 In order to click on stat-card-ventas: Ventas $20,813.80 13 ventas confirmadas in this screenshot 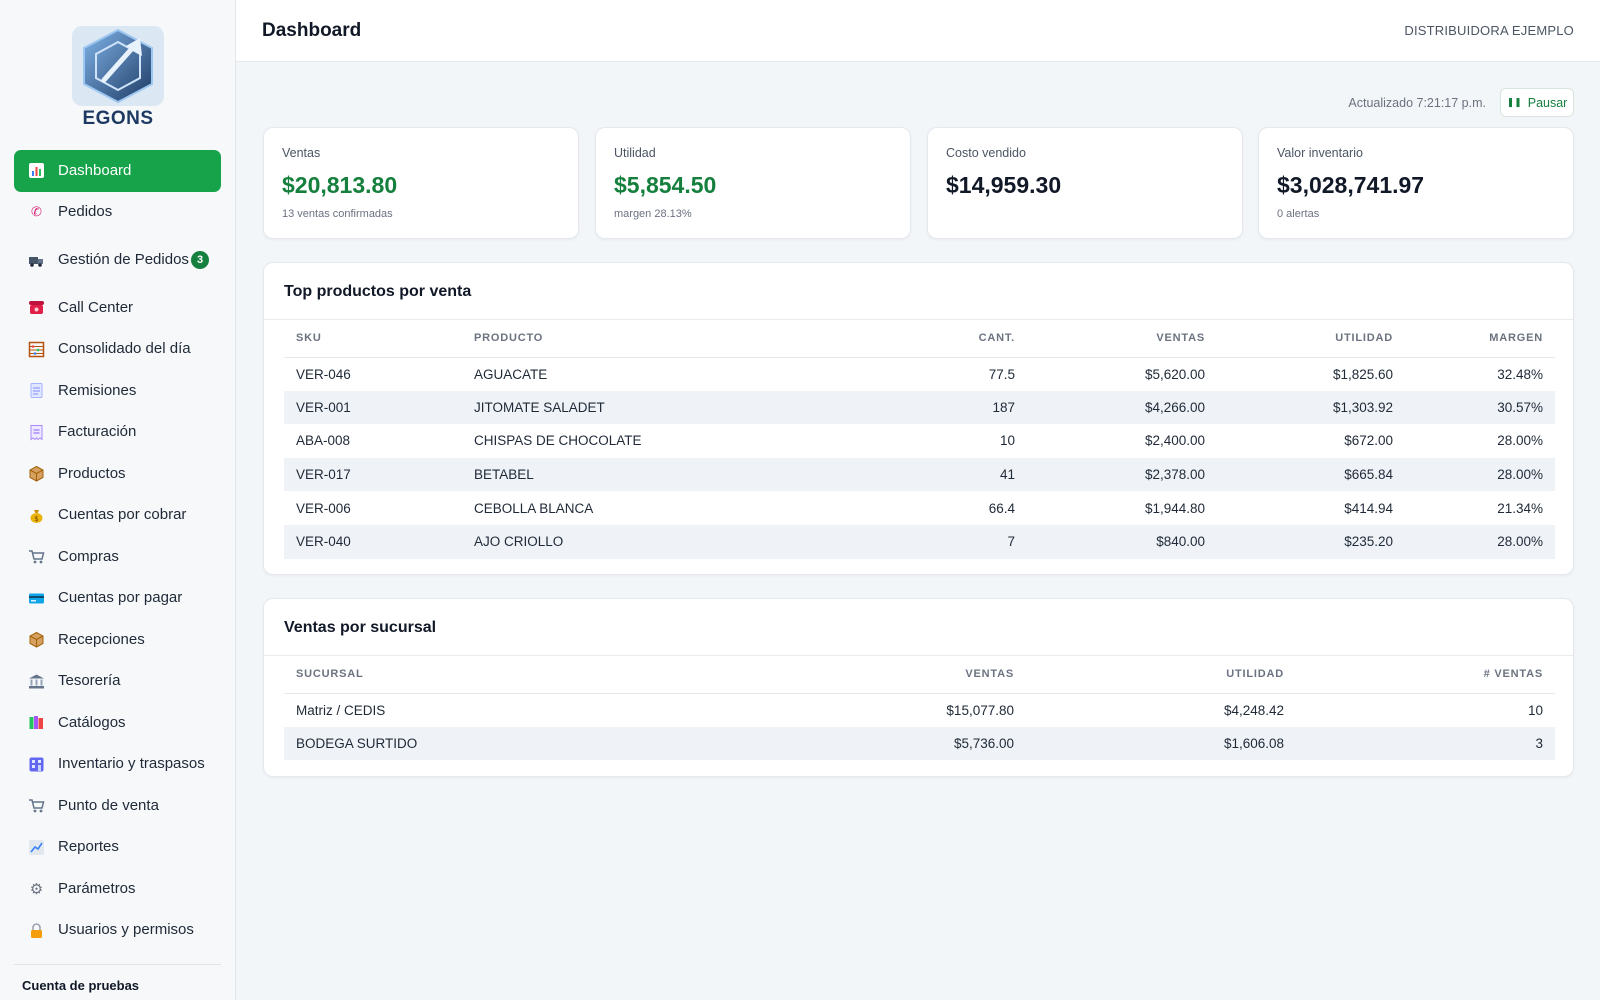, I will do `click(421, 183)`.